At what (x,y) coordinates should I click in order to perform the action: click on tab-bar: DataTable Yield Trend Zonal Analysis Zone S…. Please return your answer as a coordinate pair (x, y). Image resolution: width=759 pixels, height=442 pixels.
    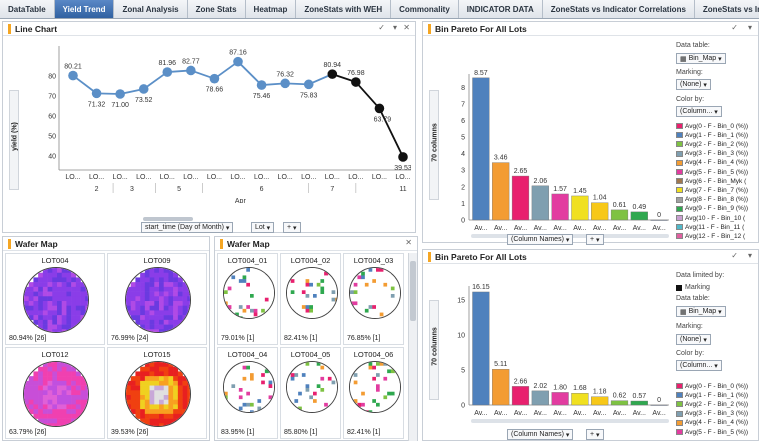
    Looking at the image, I should click on (379, 9).